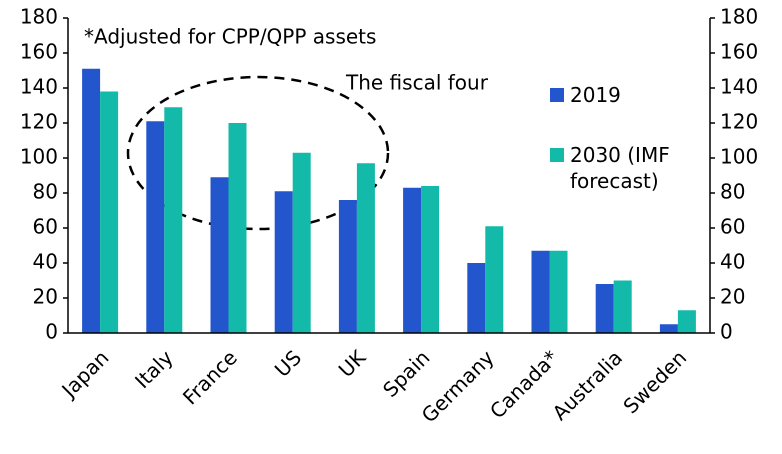  What do you see at coordinates (417, 83) in the screenshot?
I see `annotation: The fiscal four` at bounding box center [417, 83].